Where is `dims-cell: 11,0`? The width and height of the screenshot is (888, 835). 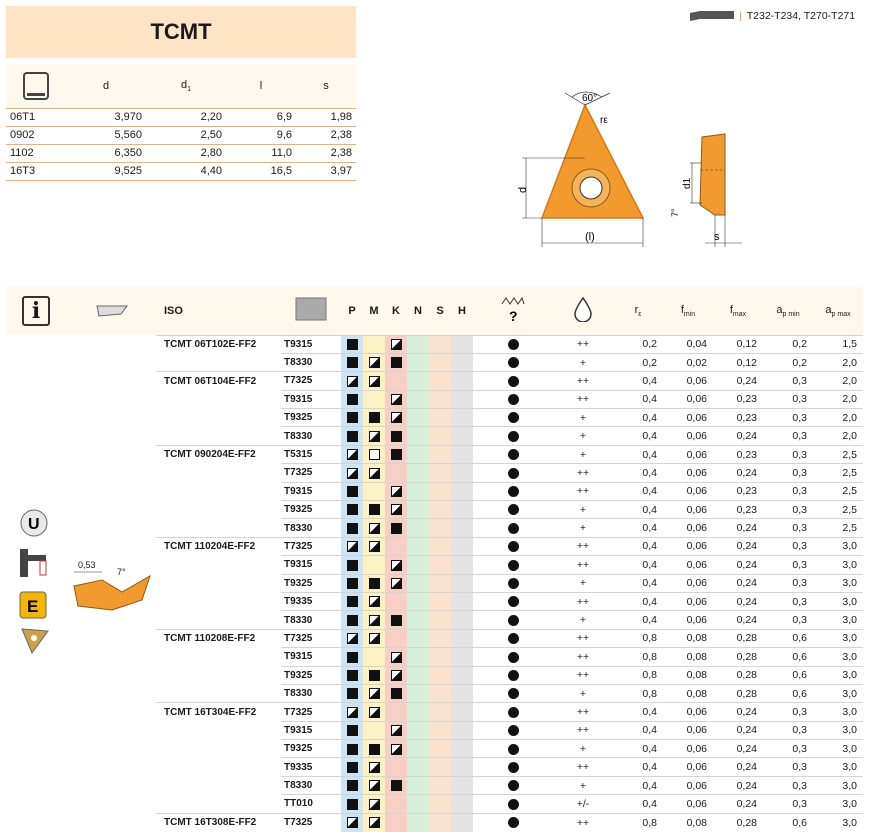 dims-cell: 11,0 is located at coordinates (261, 152).